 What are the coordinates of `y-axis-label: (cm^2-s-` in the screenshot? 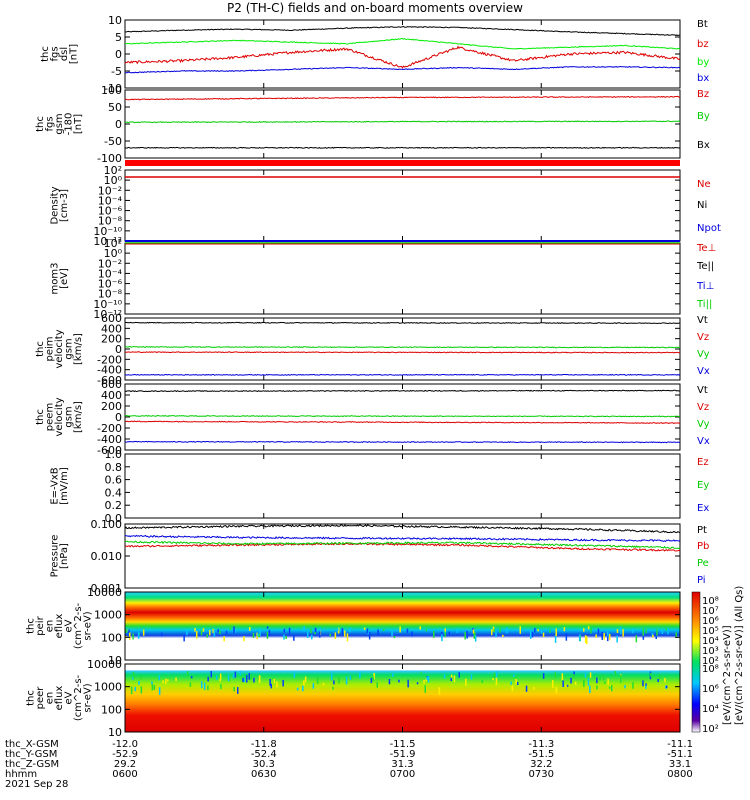 It's located at (78, 697).